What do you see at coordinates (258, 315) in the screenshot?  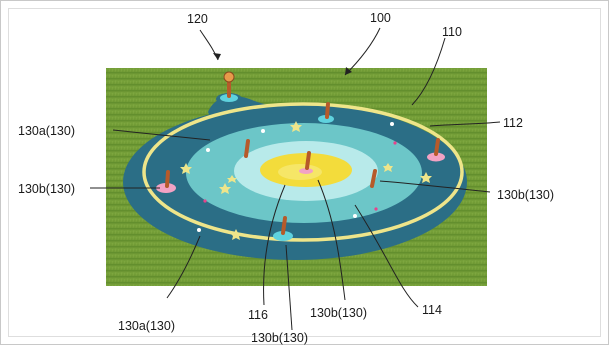 I see `label-116: 116` at bounding box center [258, 315].